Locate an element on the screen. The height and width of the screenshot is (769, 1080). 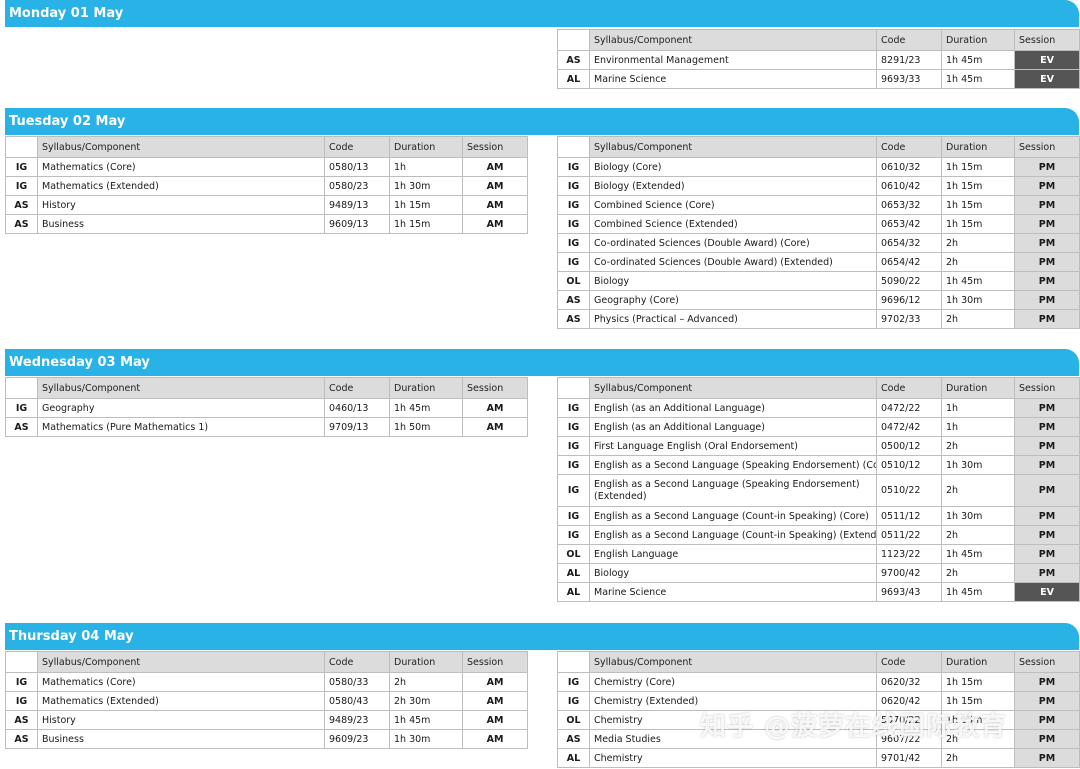
code-cell: 0654/32 is located at coordinates (909, 243).